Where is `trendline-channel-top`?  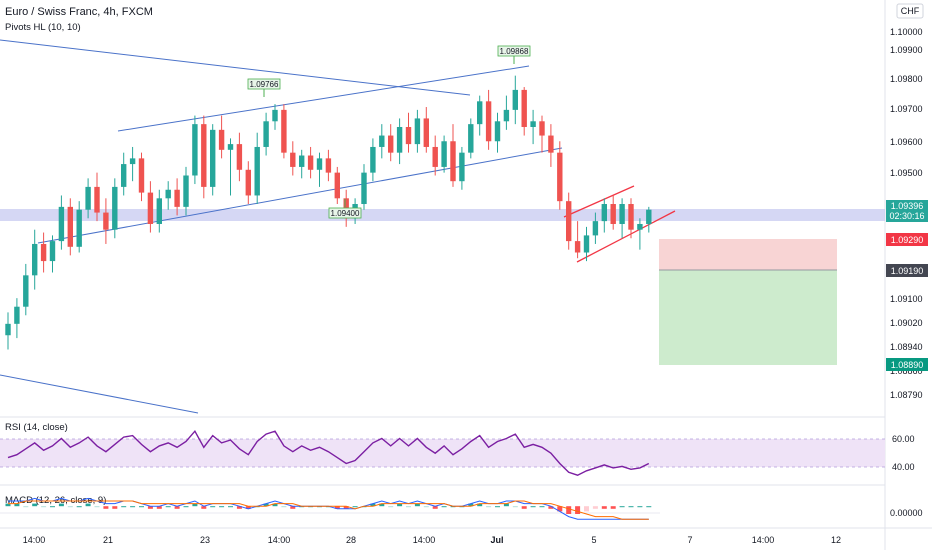
trendline-channel-top is located at coordinates (323, 98).